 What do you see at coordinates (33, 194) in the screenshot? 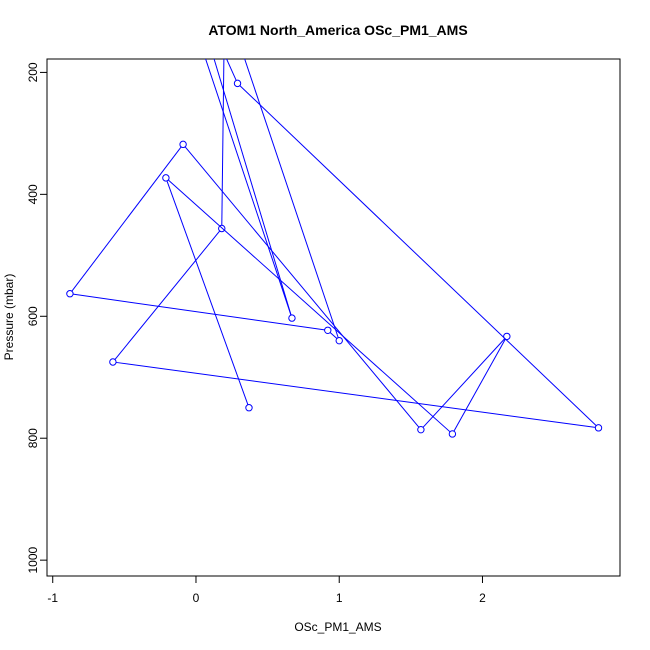
I see `y-tick-label: 400` at bounding box center [33, 194].